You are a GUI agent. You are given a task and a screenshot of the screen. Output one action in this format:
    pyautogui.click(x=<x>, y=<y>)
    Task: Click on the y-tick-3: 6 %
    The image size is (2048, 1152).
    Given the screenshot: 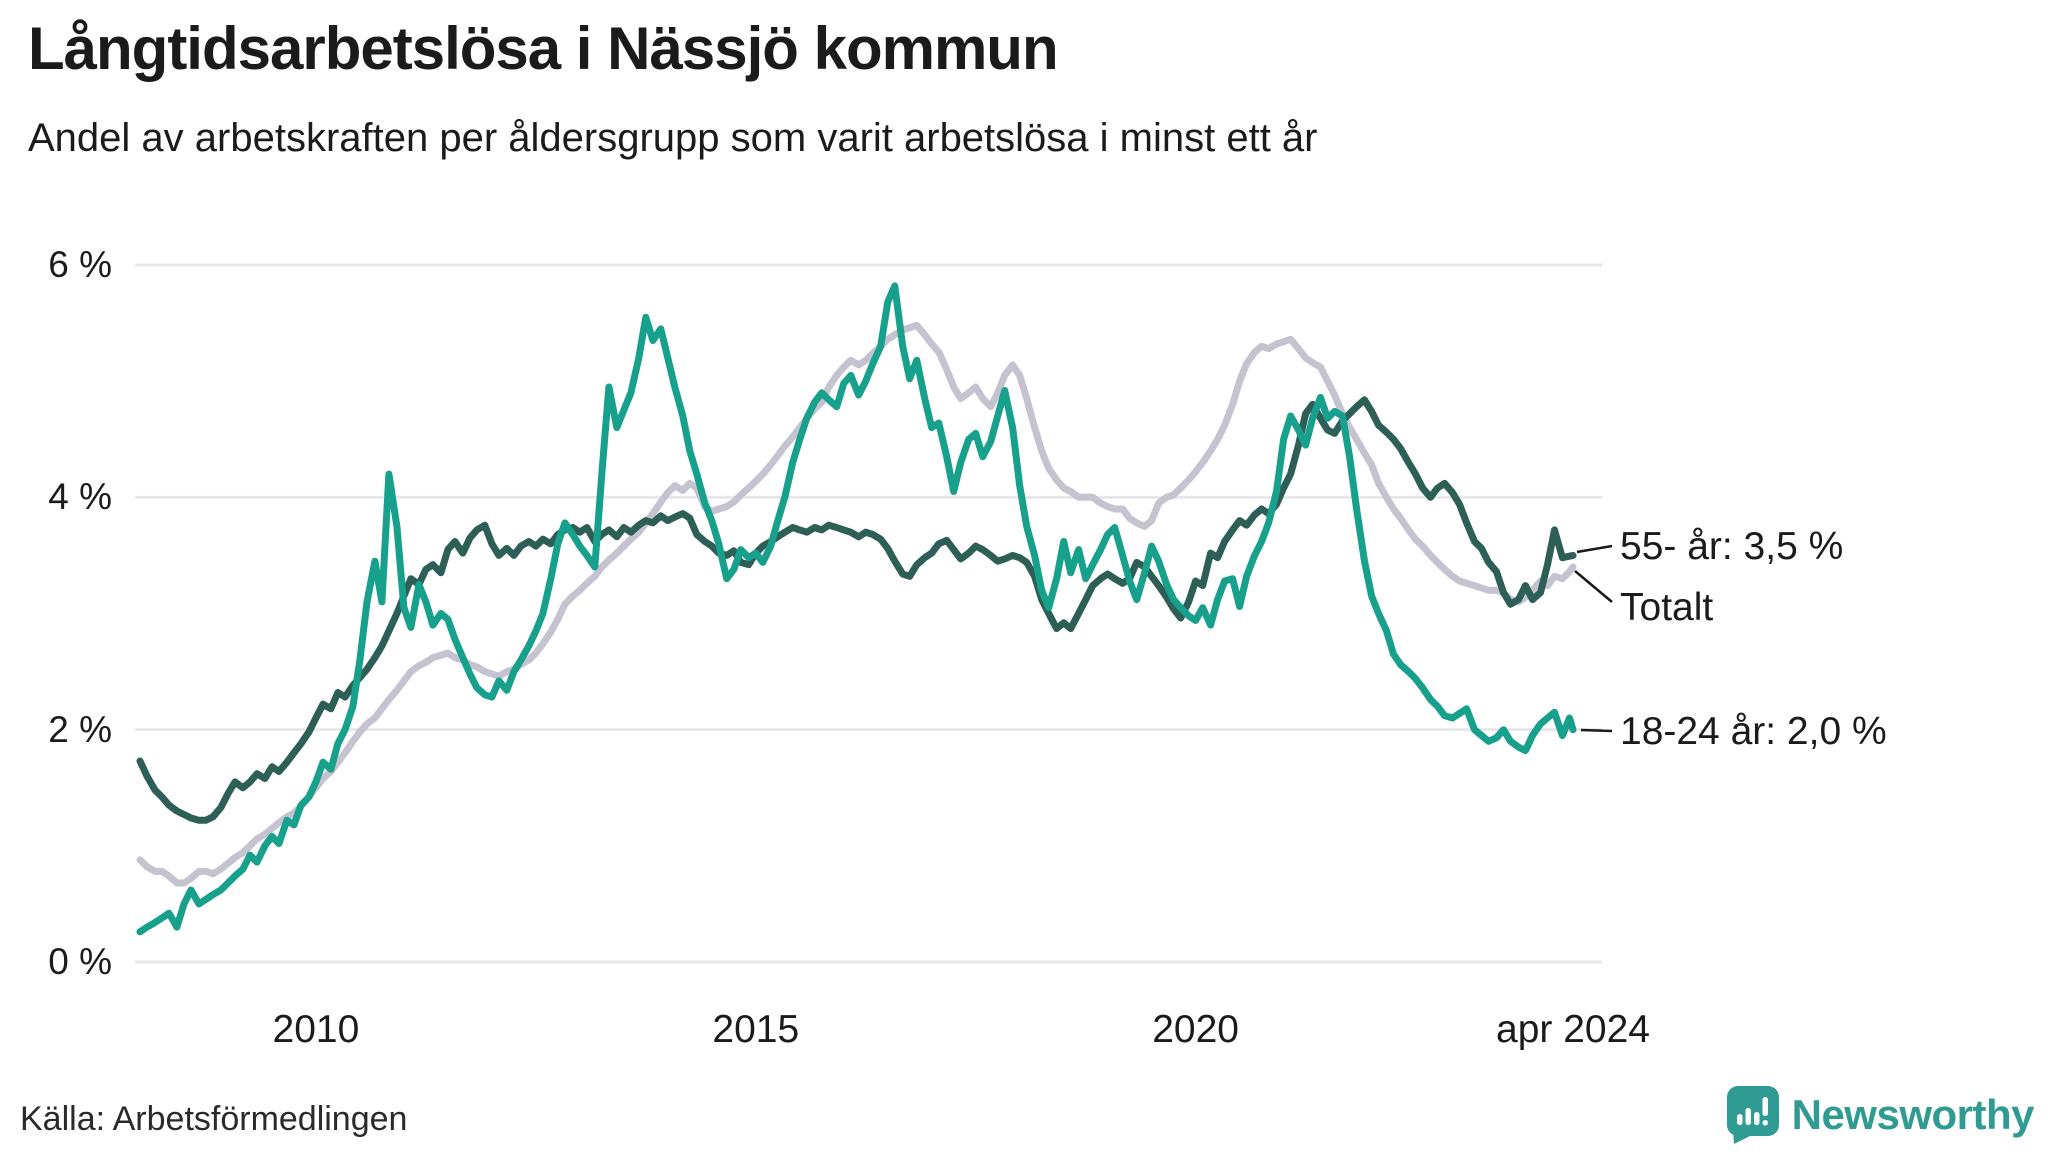 What is the action you would take?
    pyautogui.click(x=80, y=264)
    